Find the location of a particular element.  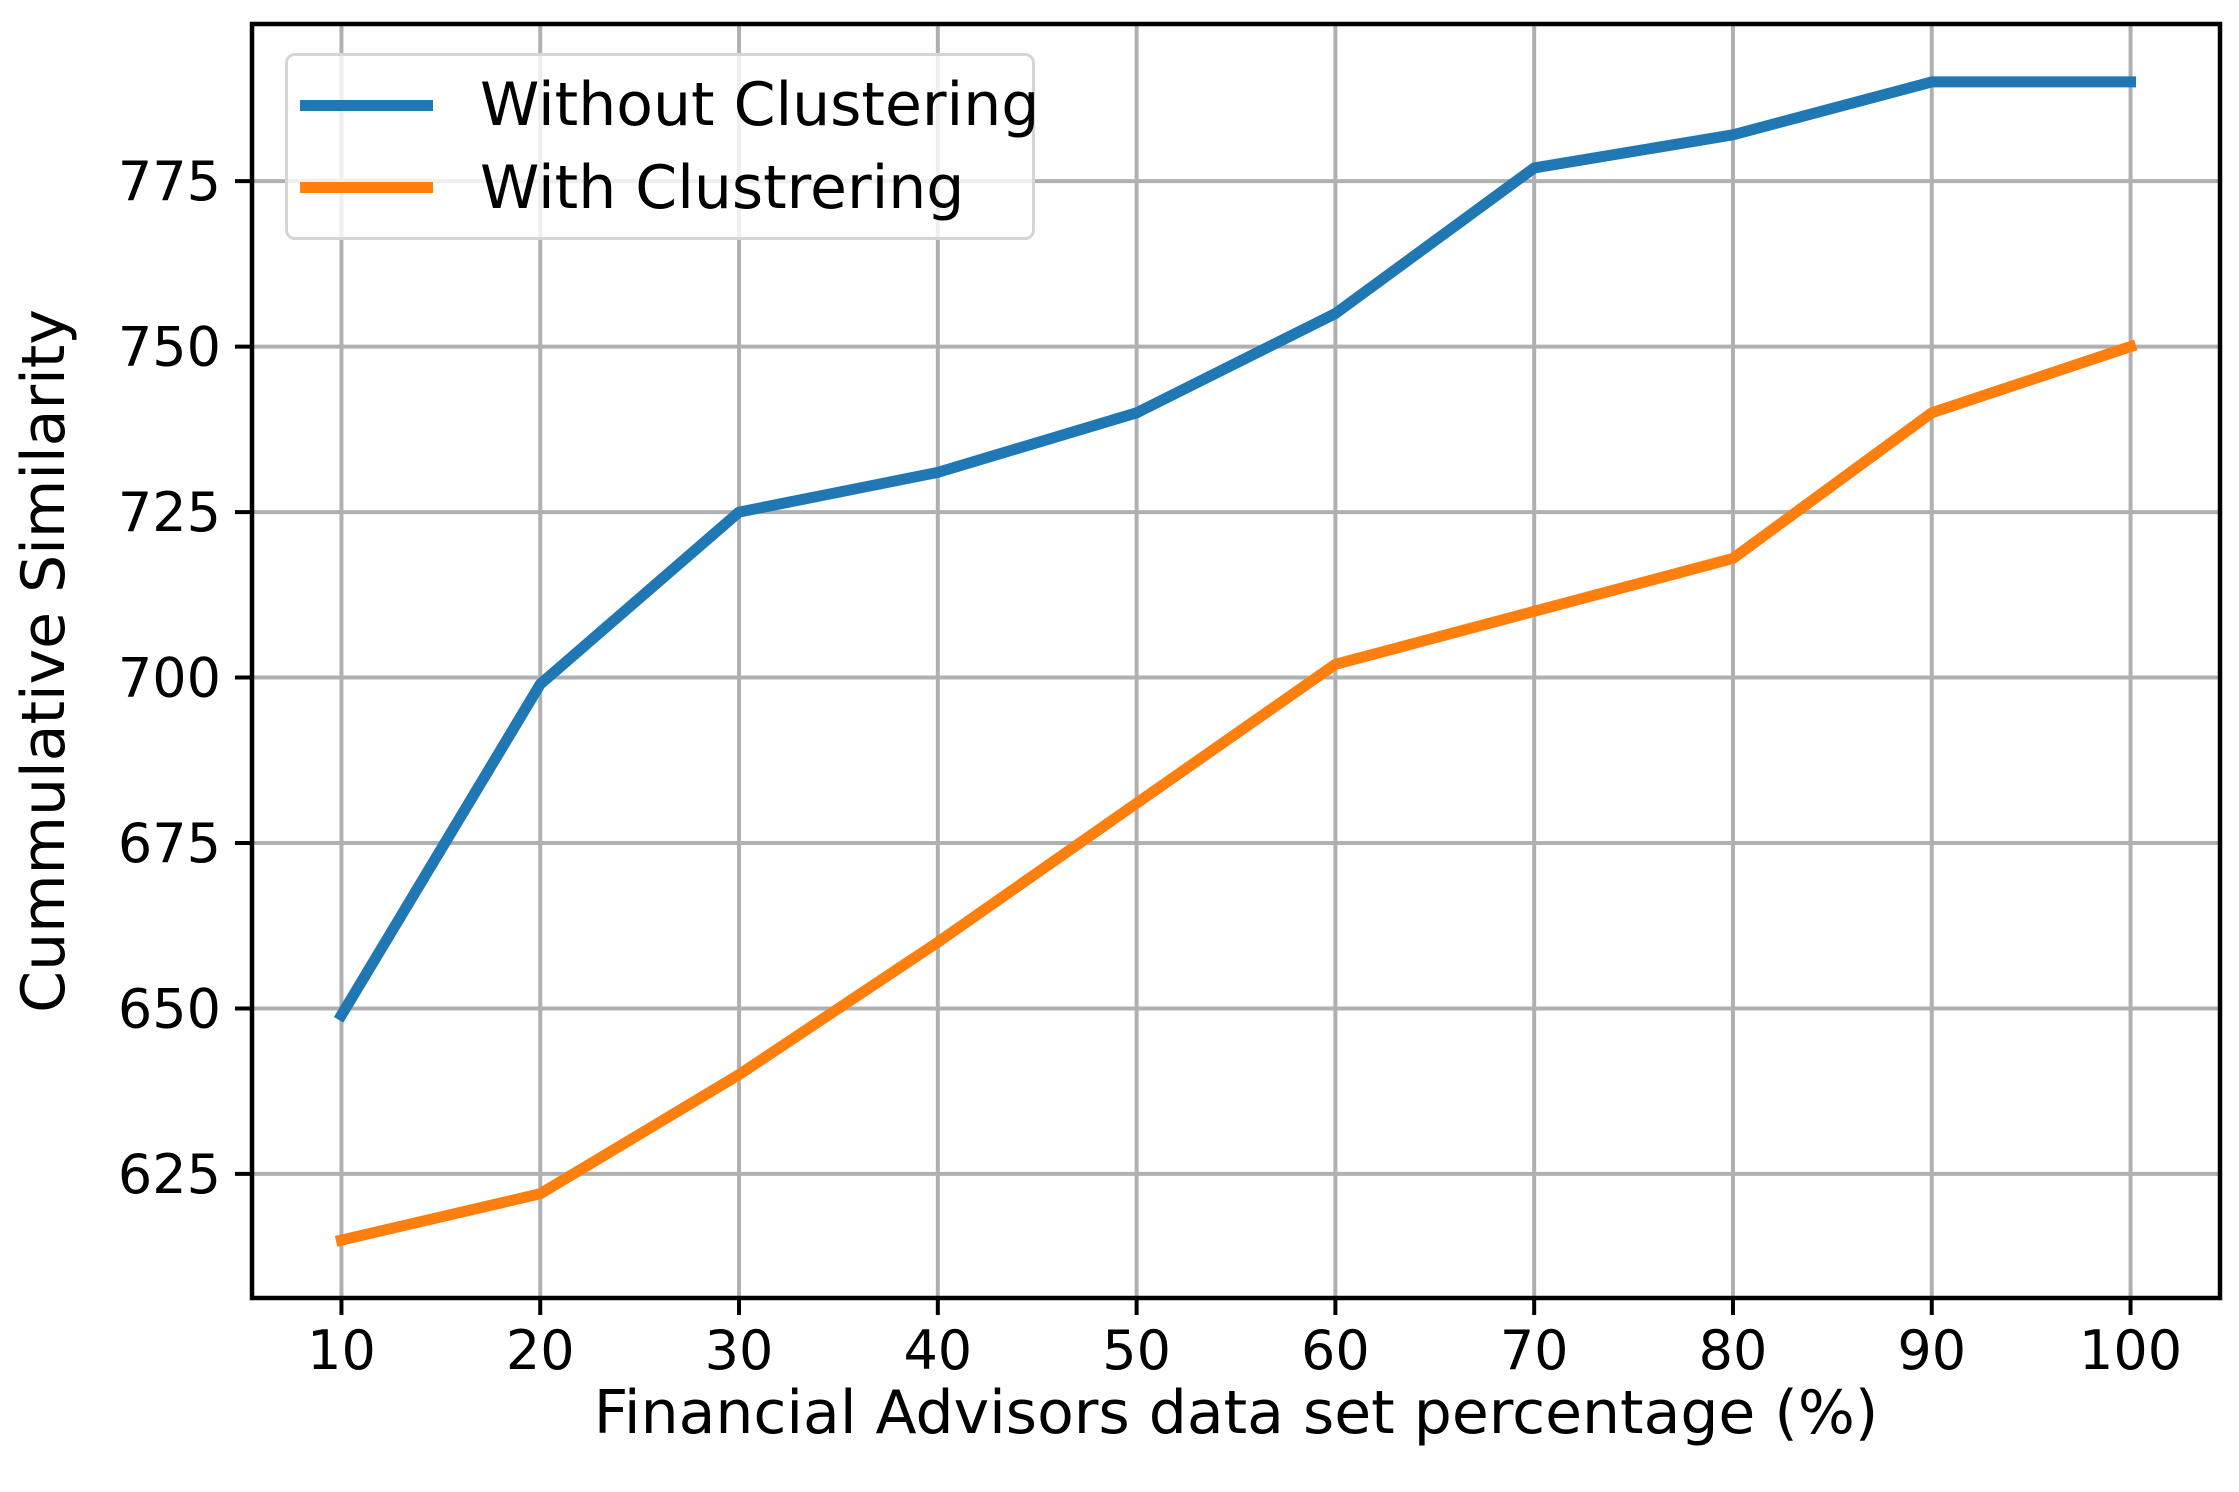

x-tick-label: 60 is located at coordinates (1335, 1350).